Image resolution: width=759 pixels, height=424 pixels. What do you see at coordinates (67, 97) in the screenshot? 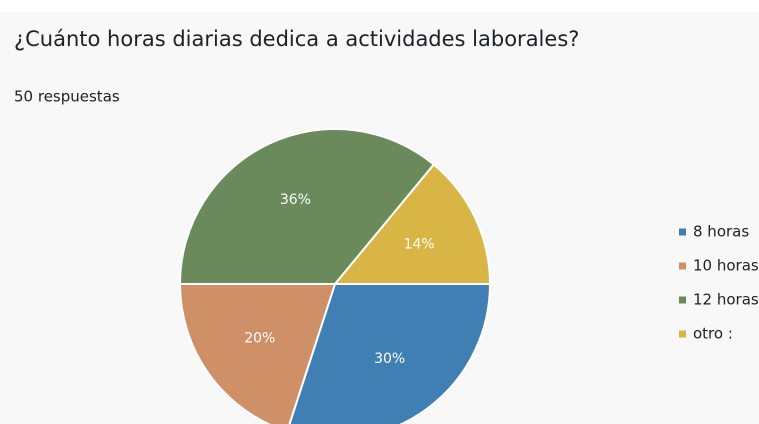
I see `chart-subtitle: 50 respuestas` at bounding box center [67, 97].